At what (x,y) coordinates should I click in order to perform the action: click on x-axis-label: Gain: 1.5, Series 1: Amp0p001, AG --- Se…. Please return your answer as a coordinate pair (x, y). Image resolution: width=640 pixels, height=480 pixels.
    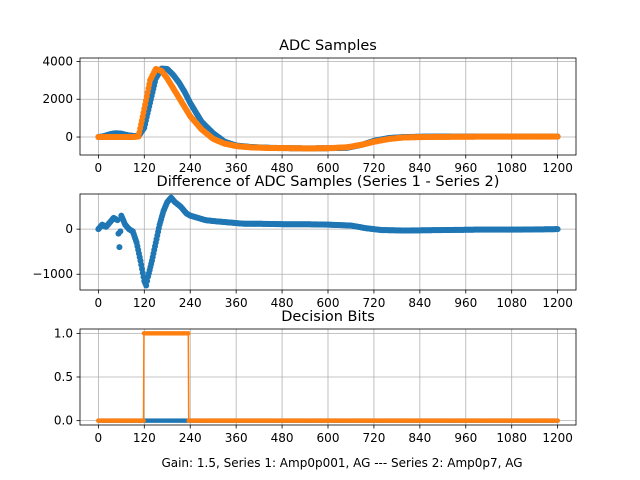
    Looking at the image, I should click on (341, 463).